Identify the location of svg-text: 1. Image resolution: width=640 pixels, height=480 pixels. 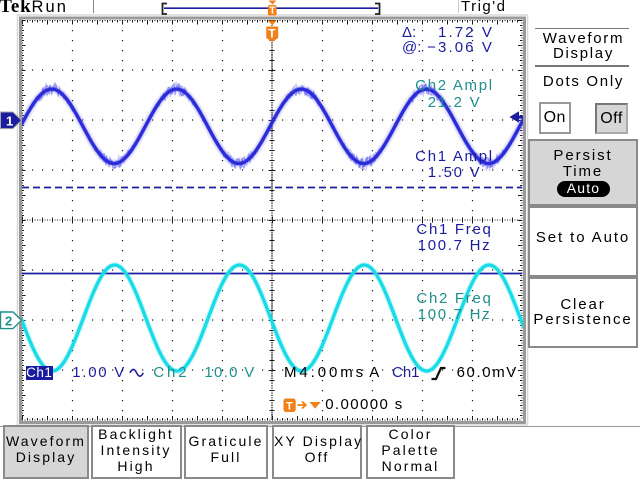
(9, 121).